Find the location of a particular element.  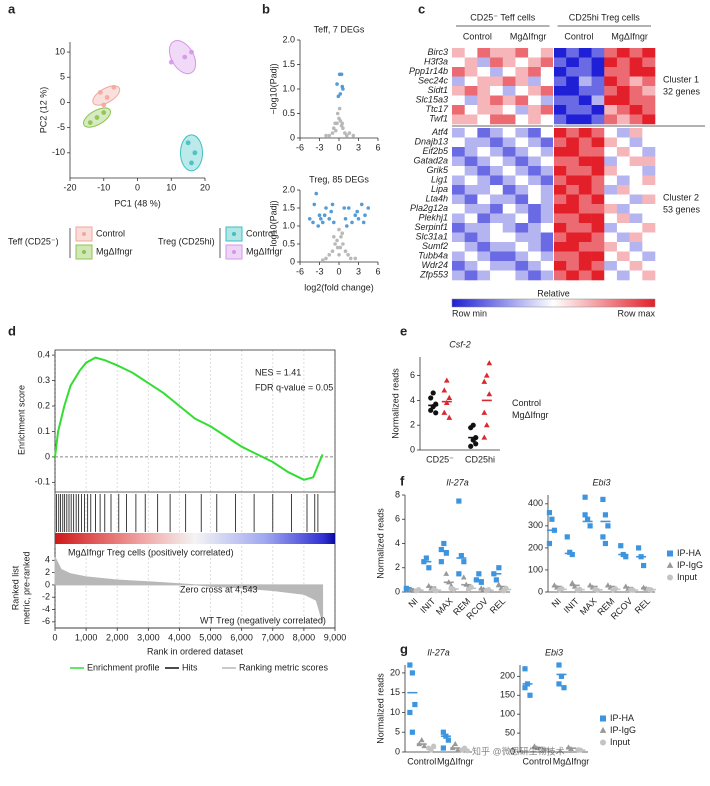

colorbar-max: Row max is located at coordinates (636, 313).